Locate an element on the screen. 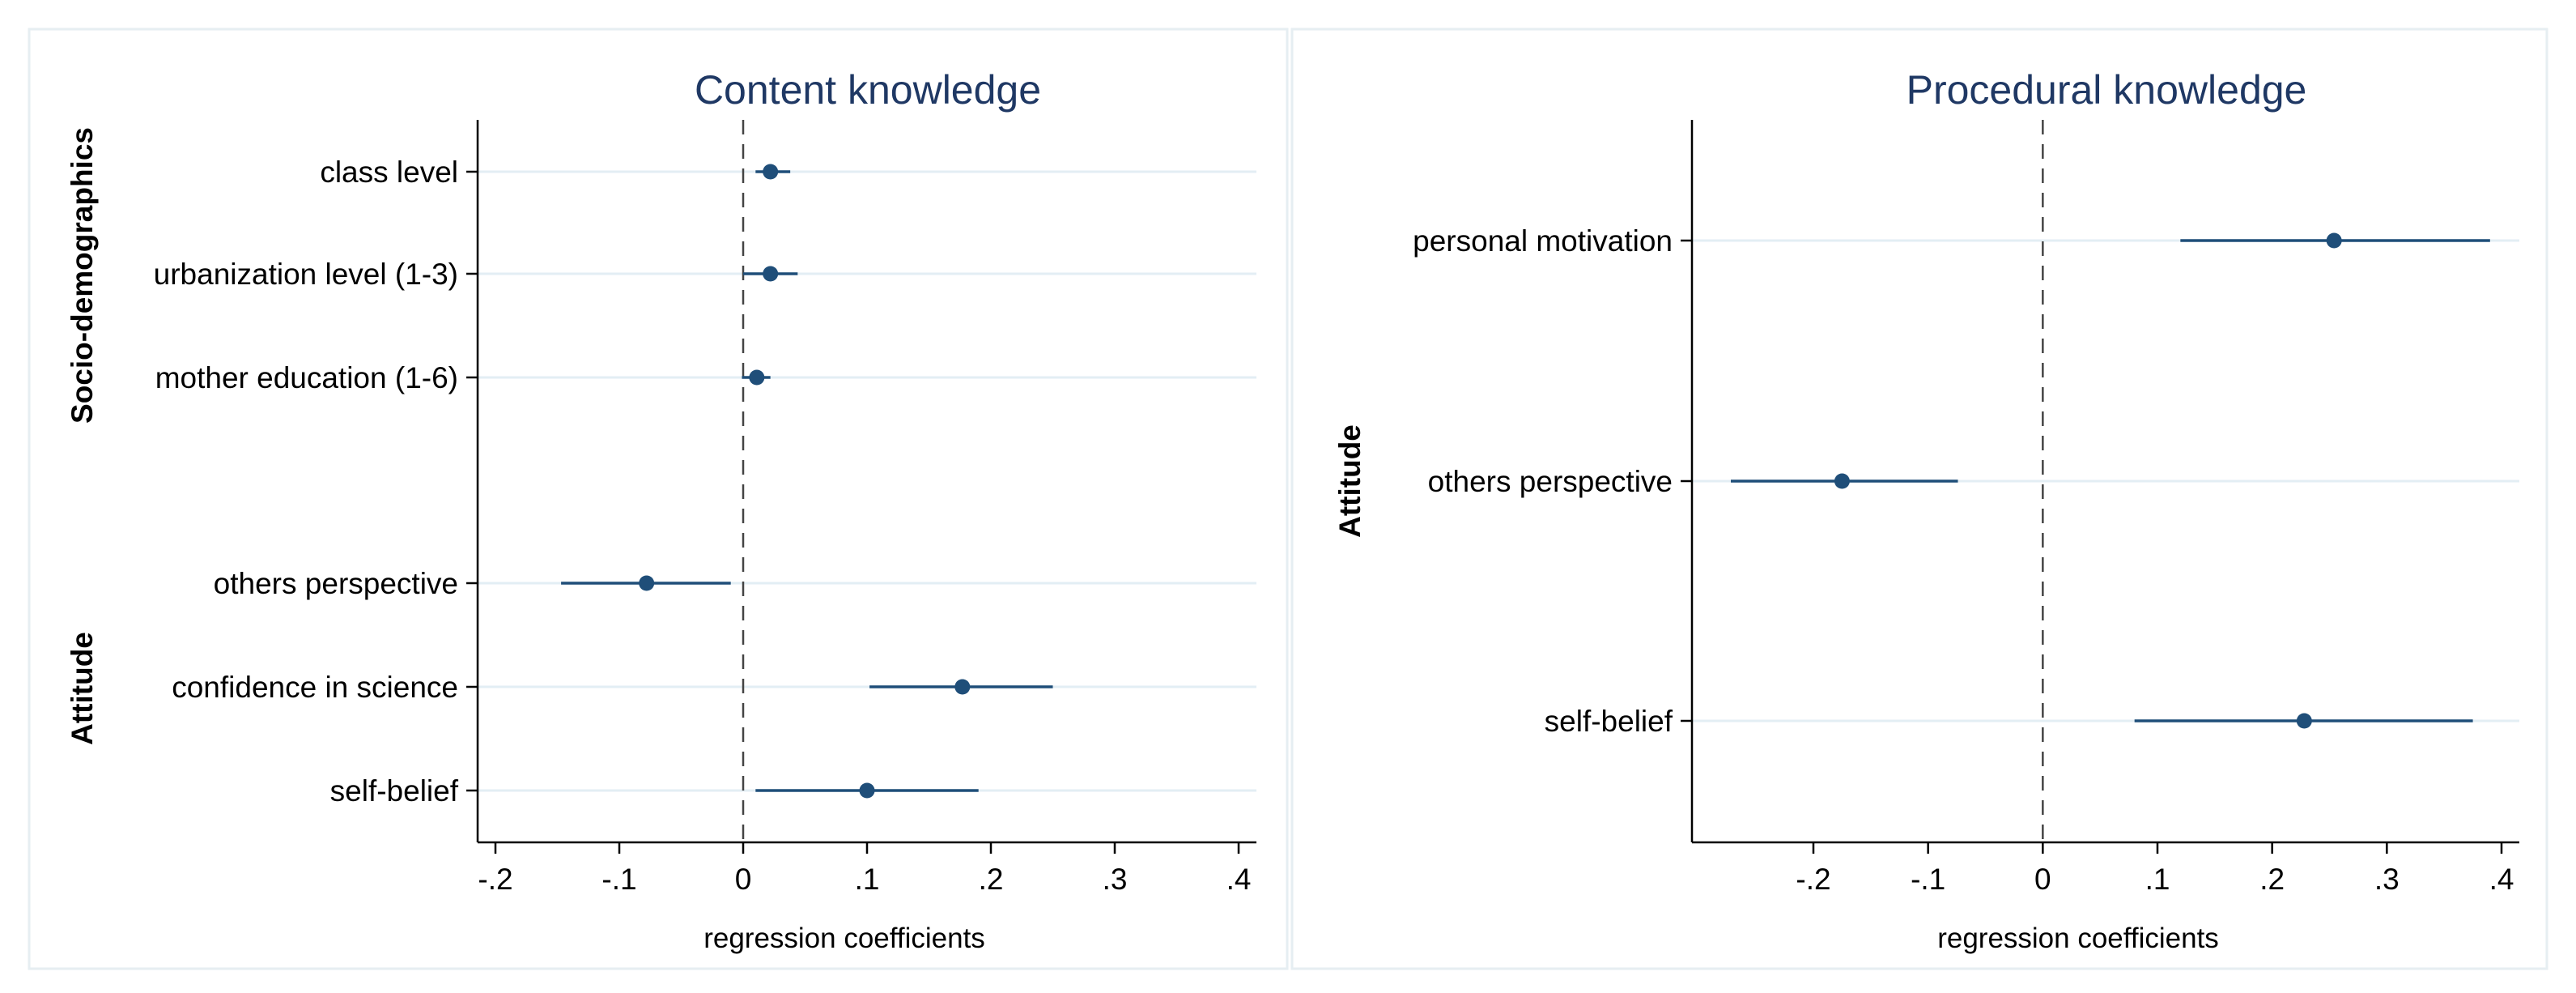 This screenshot has height=993, width=2576. y-tick-label: class level is located at coordinates (389, 172).